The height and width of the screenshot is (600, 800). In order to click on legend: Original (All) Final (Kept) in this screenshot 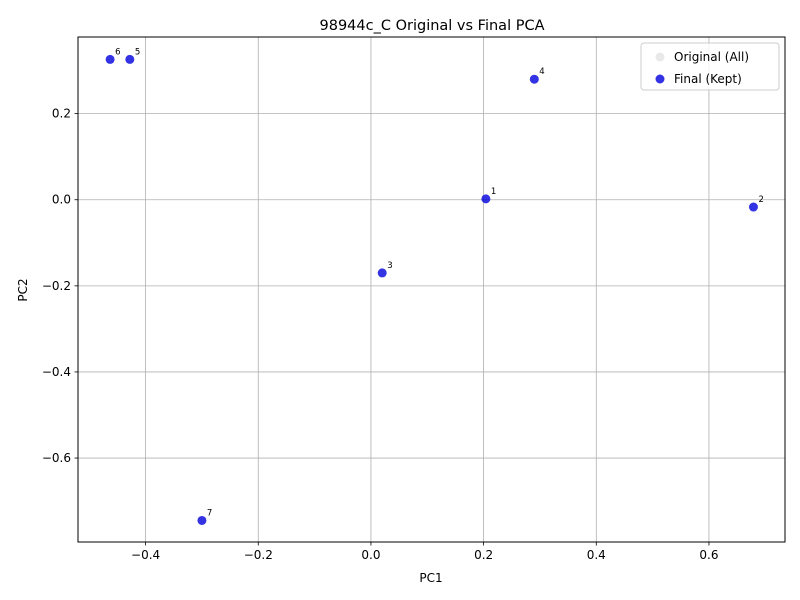, I will do `click(710, 66)`.